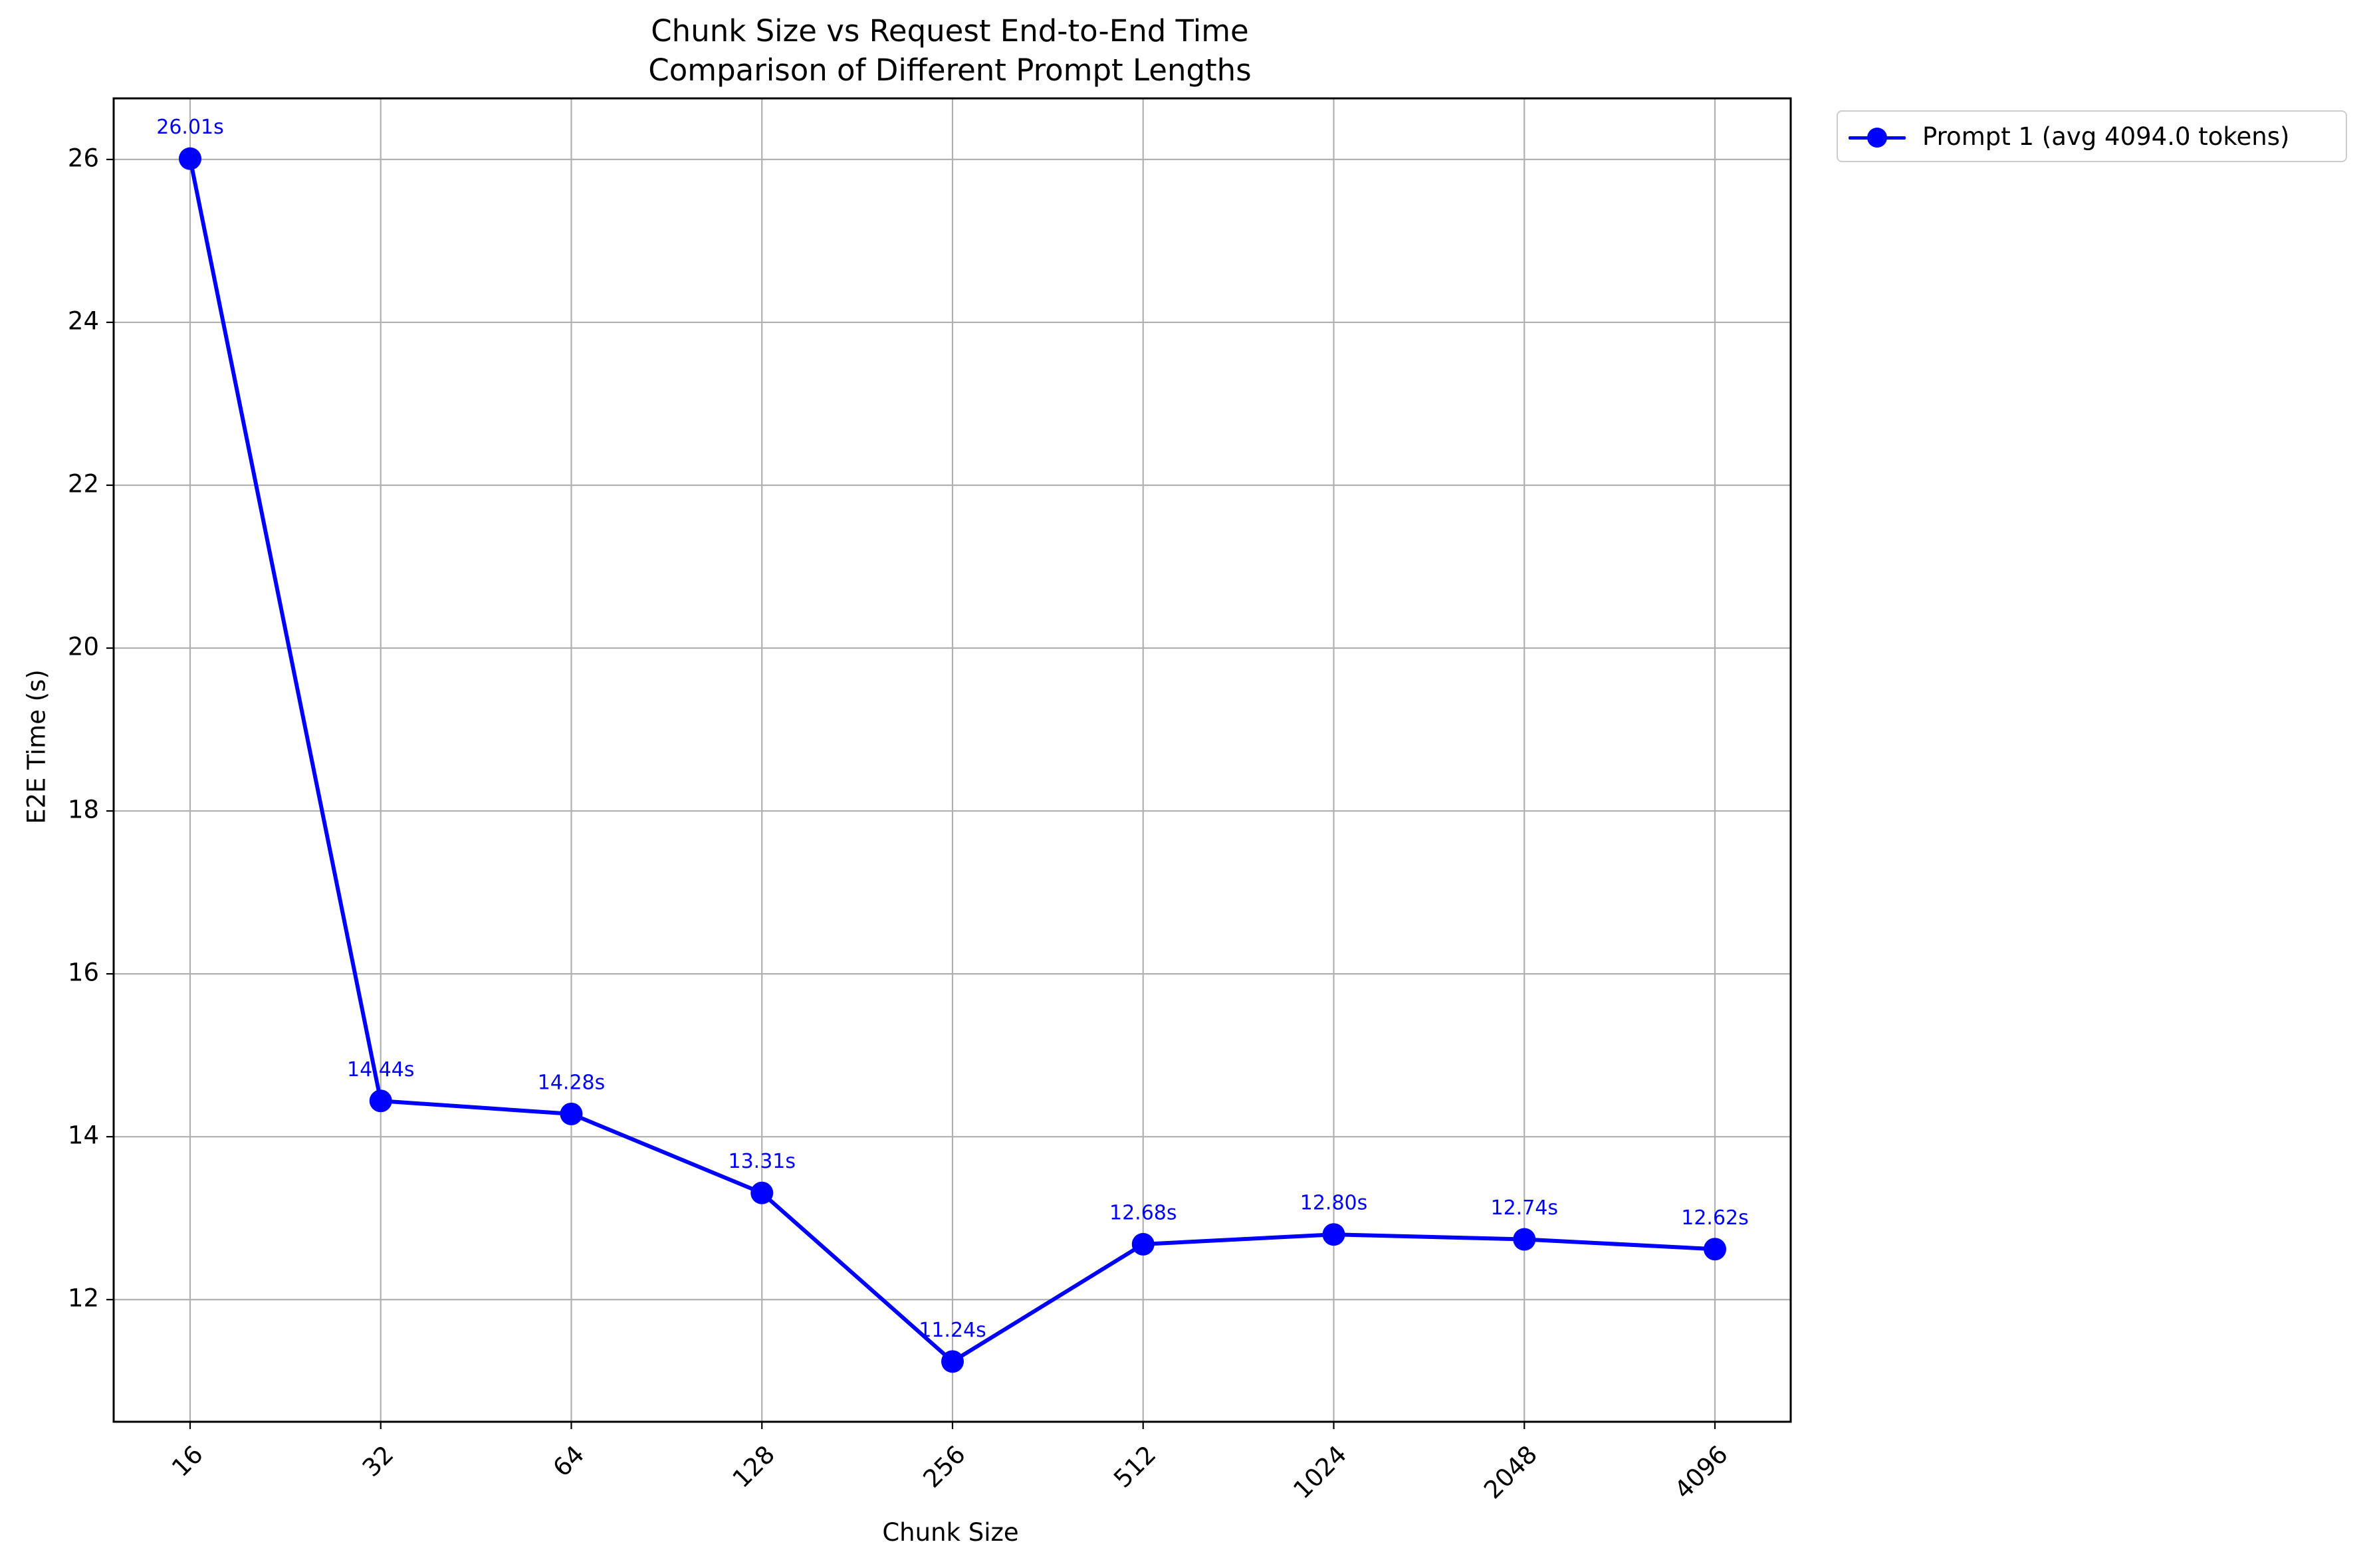  I want to click on data-label: 26.01s, so click(190, 127).